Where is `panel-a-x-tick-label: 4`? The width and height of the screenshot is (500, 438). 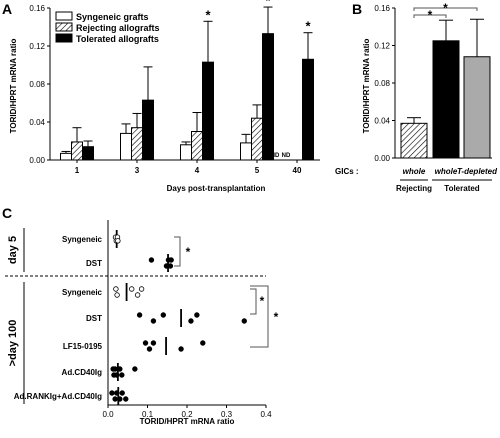
panel-a-x-tick-label: 4 is located at coordinates (197, 170).